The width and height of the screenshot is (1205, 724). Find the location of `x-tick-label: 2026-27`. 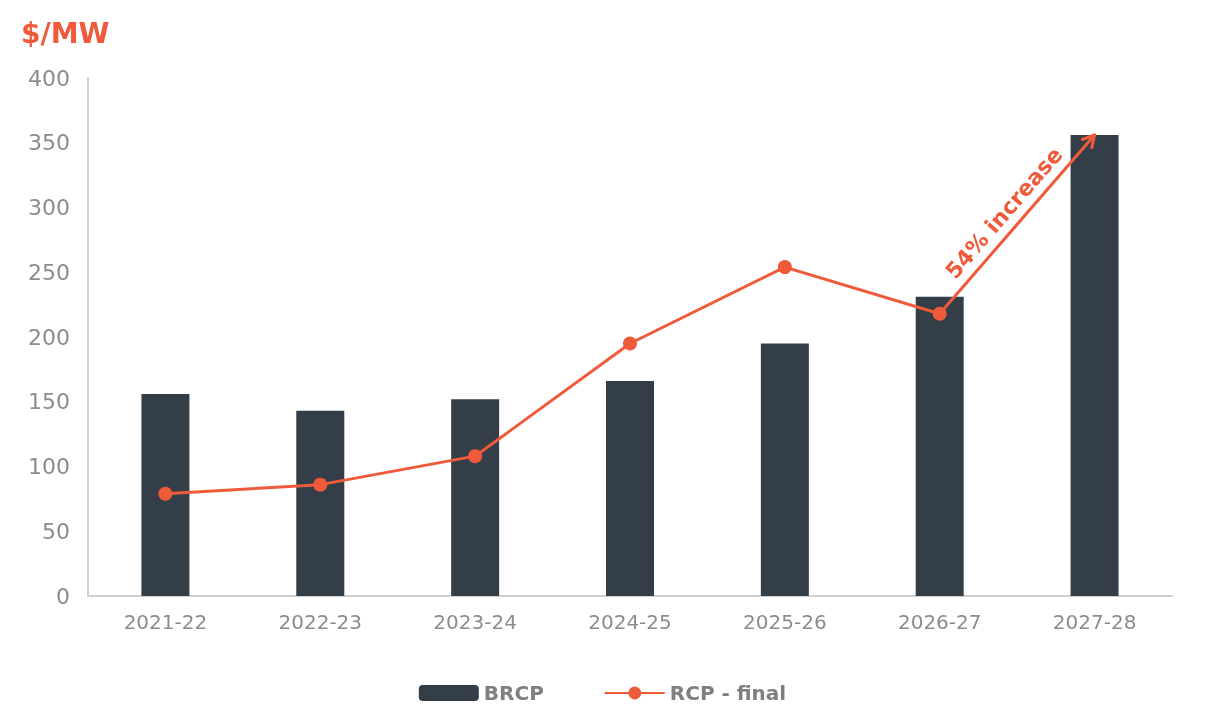

x-tick-label: 2026-27 is located at coordinates (939, 622).